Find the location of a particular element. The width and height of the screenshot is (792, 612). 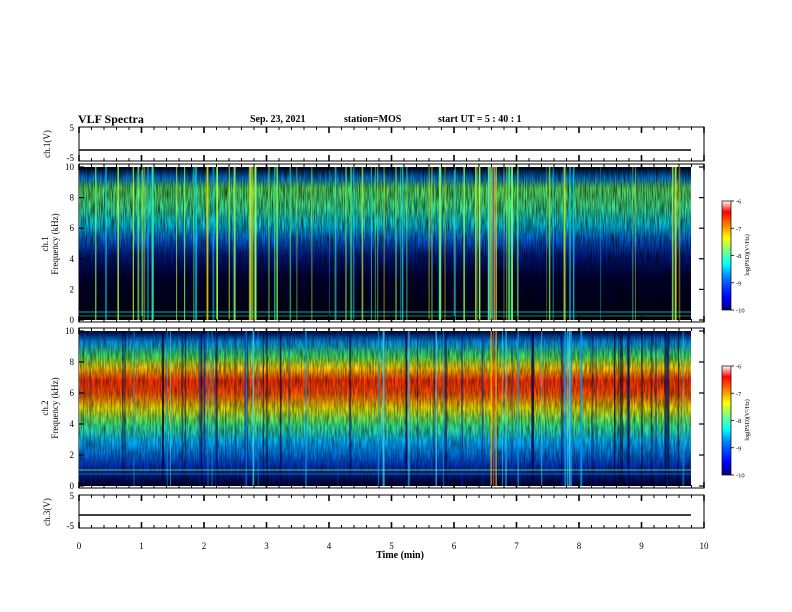

ch1-ytick-bottom: -5 is located at coordinates (71, 158).